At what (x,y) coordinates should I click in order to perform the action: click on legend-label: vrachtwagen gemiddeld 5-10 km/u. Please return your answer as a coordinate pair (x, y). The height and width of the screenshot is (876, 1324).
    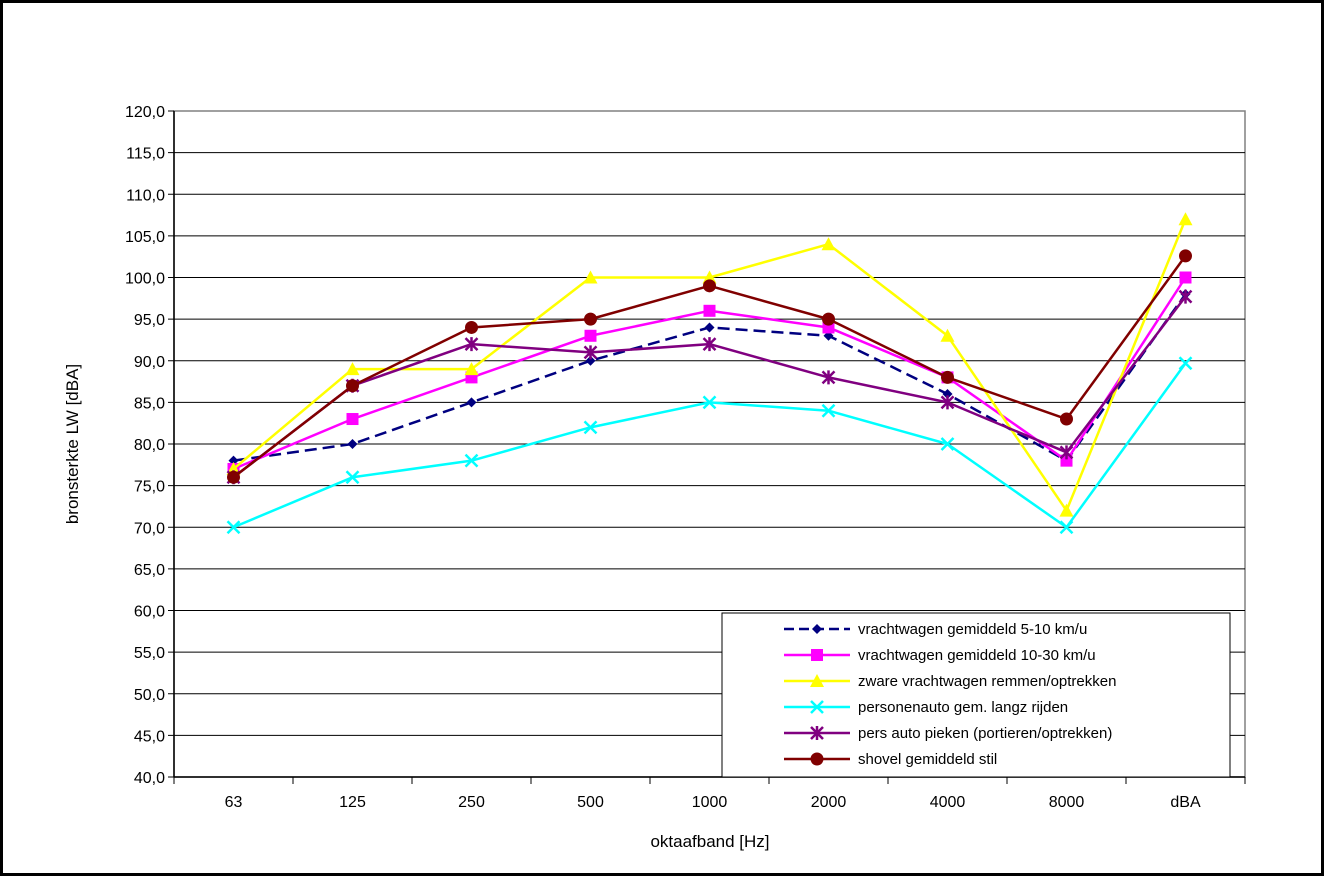
    Looking at the image, I should click on (972, 629).